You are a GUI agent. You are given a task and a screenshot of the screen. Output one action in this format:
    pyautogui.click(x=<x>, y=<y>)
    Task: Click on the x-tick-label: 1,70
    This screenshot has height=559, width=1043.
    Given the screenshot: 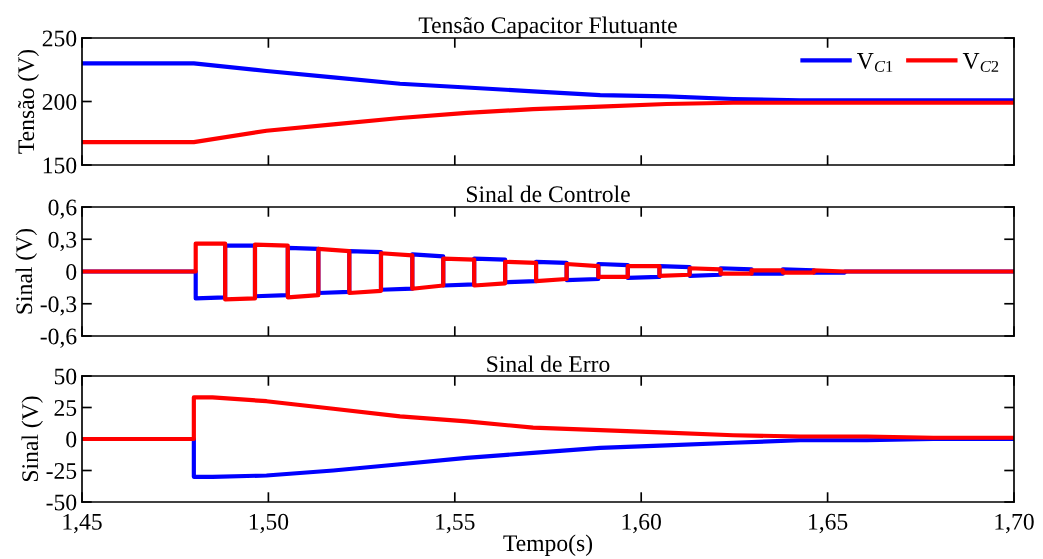 What is the action you would take?
    pyautogui.click(x=1014, y=523)
    